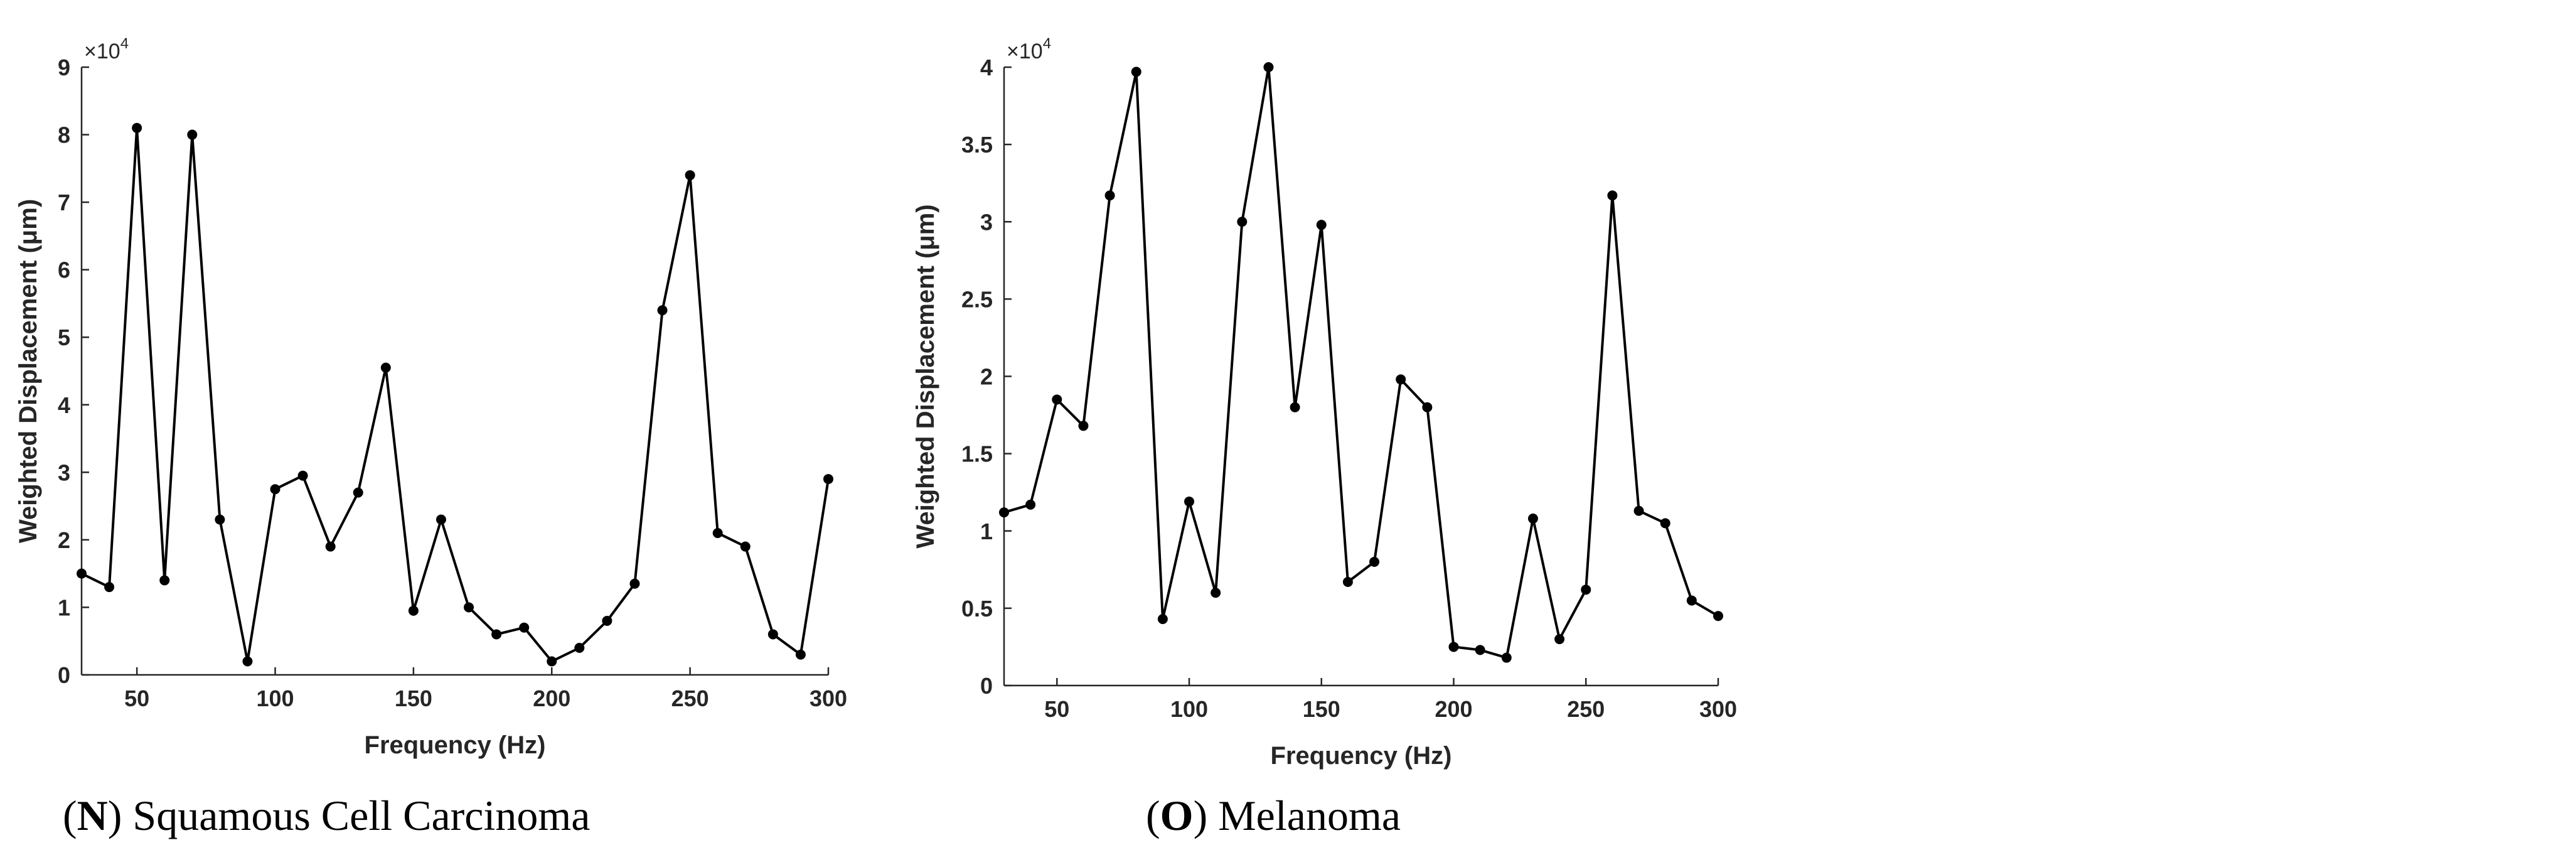 This screenshot has width=2576, height=850. Describe the element at coordinates (92, 815) in the screenshot. I see `caption-letter: N` at that location.